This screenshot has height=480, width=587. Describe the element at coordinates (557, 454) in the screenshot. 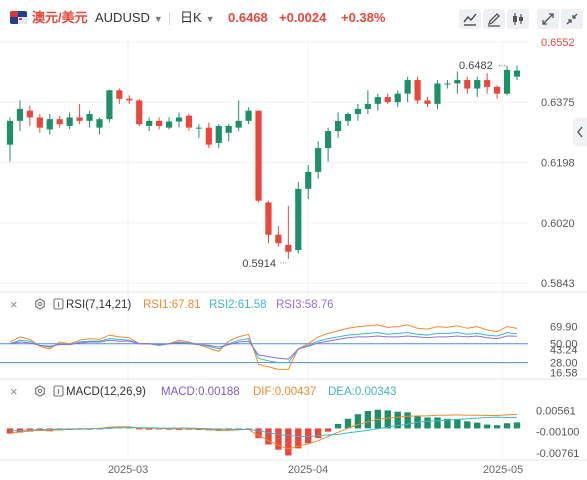

I see `macd-tick-label: -0.00761` at that location.